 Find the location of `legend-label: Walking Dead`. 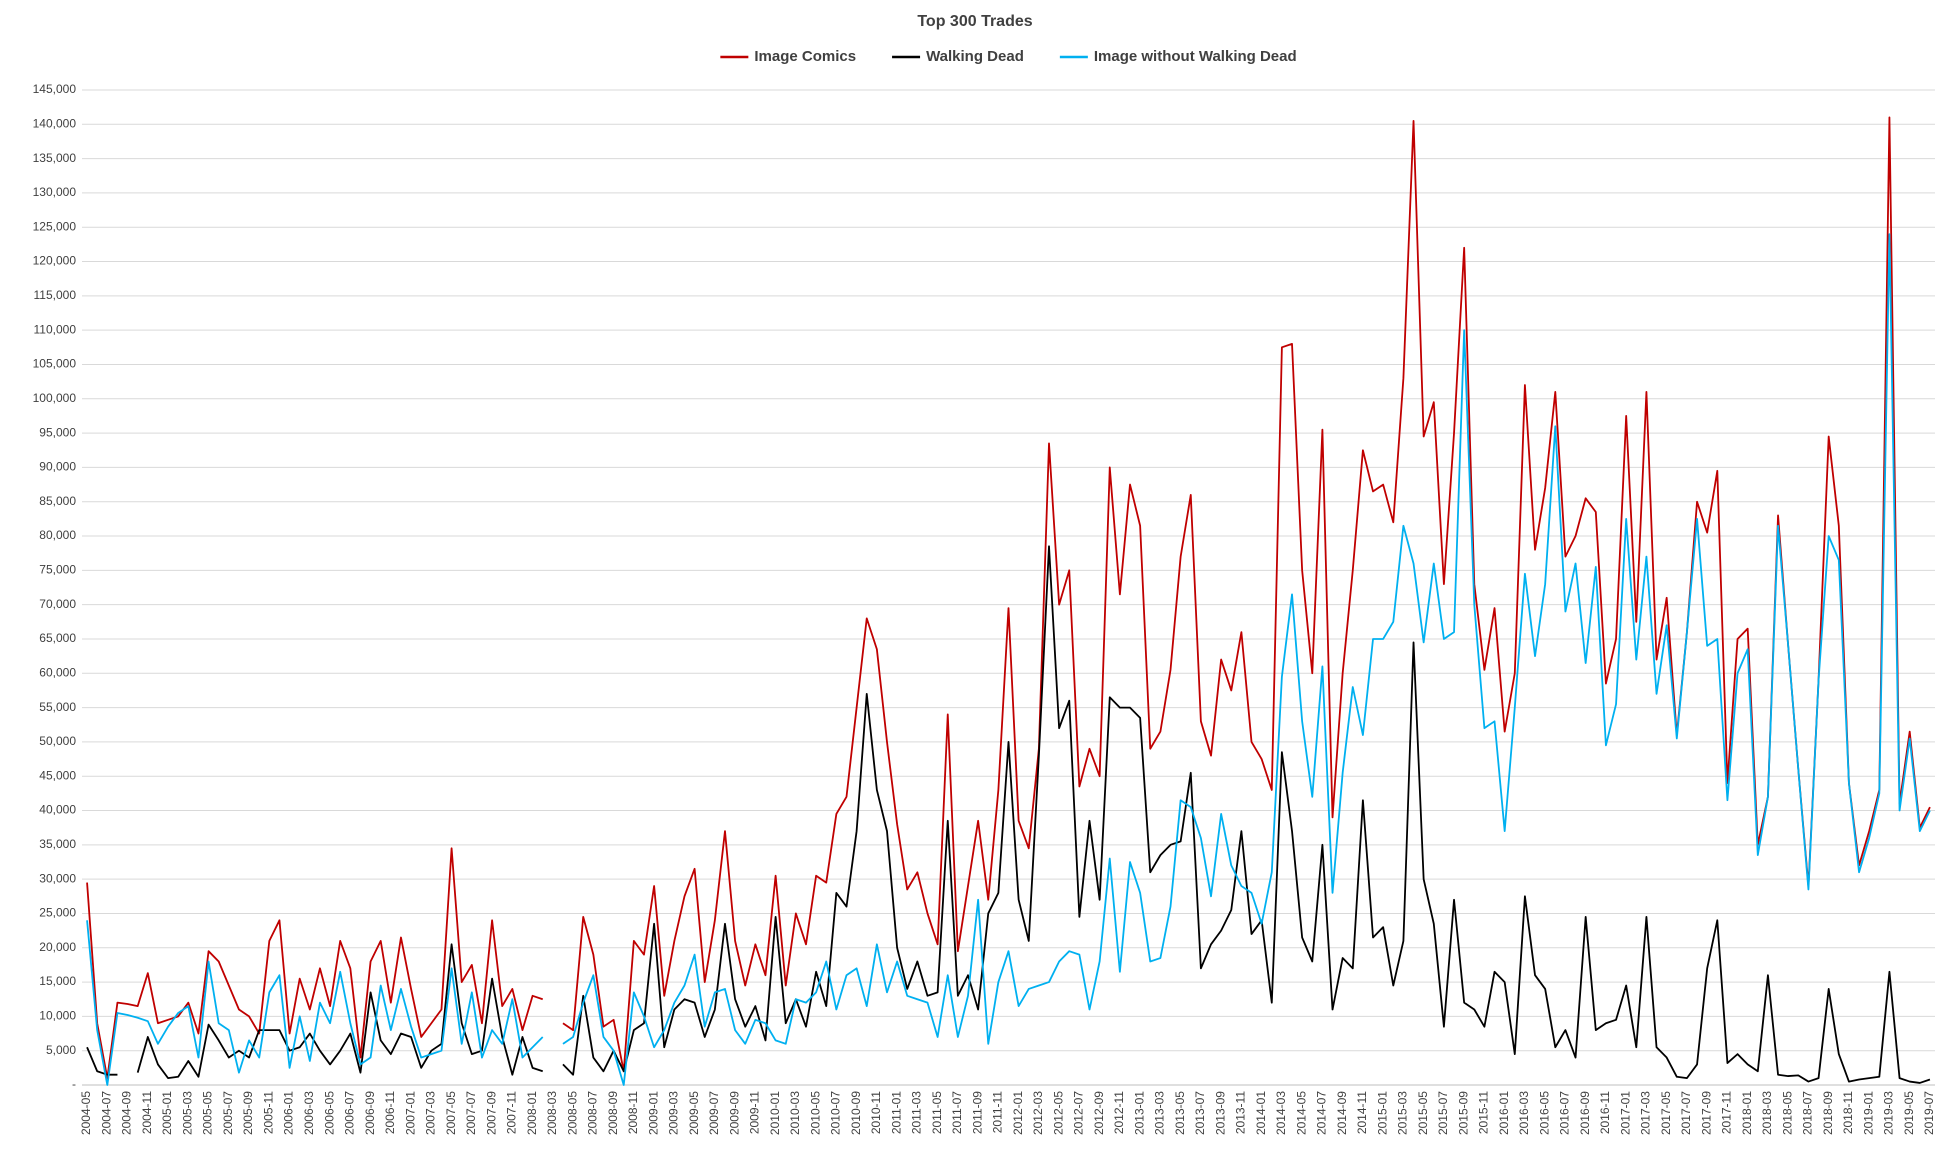

legend-label: Walking Dead is located at coordinates (975, 56).